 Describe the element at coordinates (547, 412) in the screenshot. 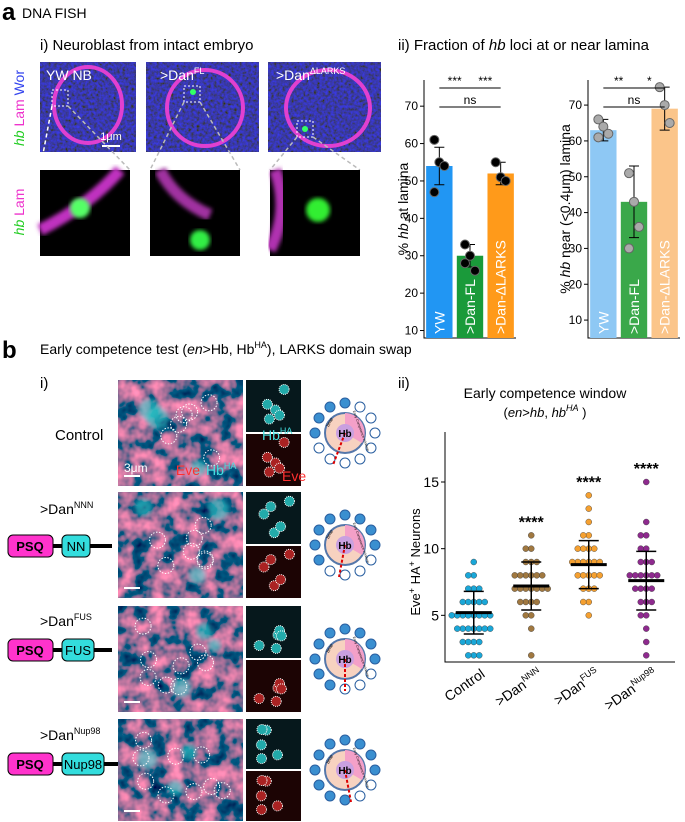

I see `label-part: ,` at that location.